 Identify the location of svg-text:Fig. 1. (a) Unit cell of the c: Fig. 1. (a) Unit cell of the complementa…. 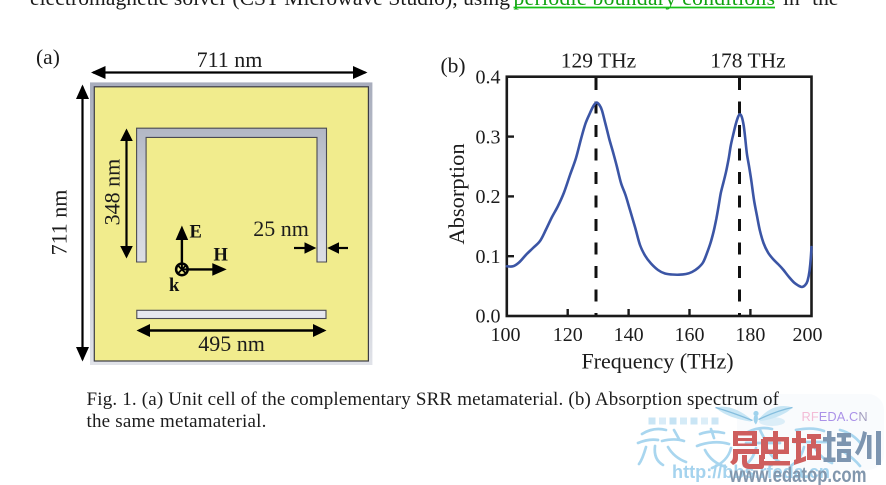
(433, 399).